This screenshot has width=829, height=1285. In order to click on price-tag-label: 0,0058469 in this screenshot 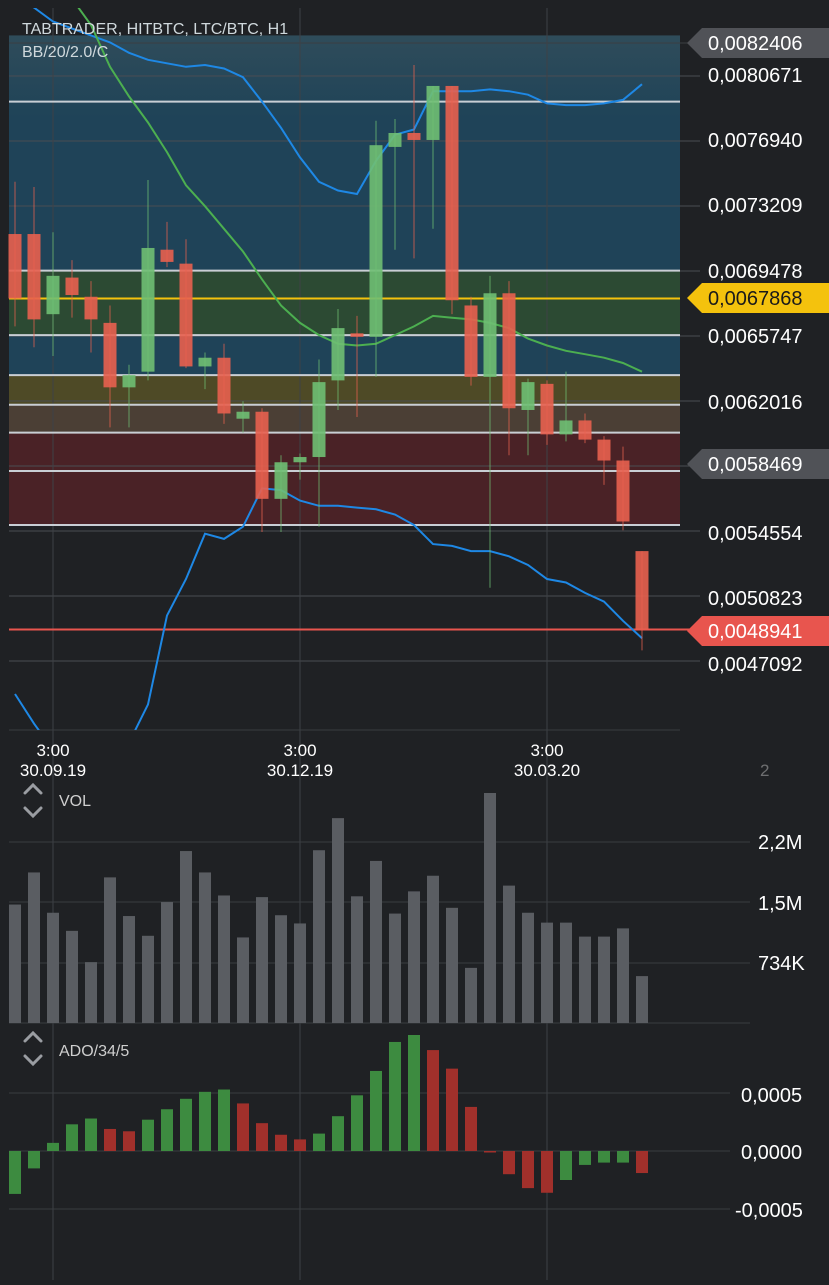, I will do `click(755, 465)`.